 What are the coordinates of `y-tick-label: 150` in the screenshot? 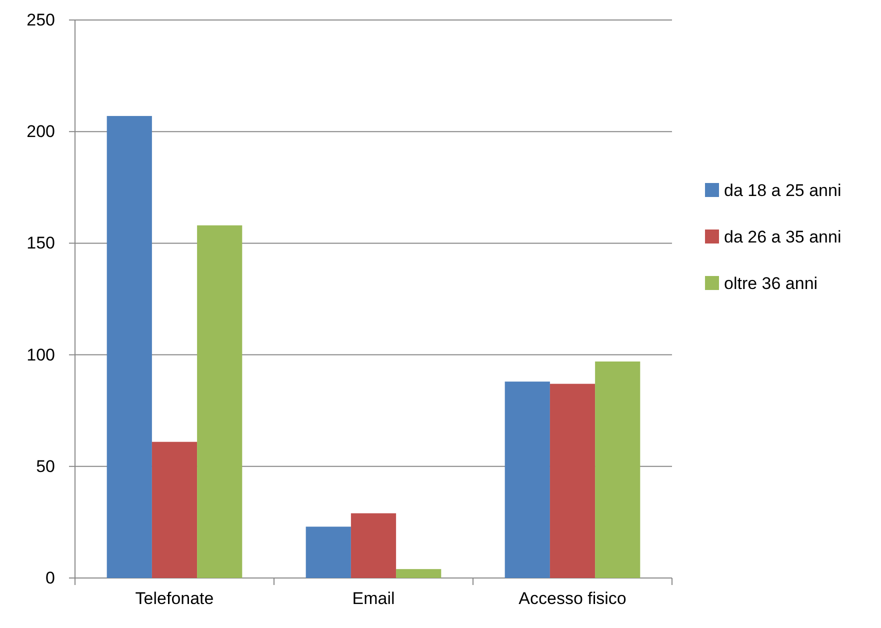 It's located at (40, 243).